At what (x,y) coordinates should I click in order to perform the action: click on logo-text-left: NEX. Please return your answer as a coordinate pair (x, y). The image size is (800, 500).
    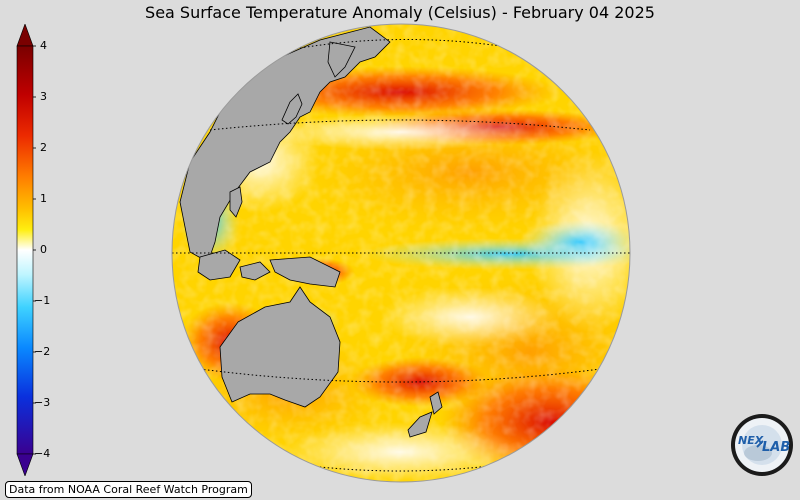
    Looking at the image, I should click on (751, 440).